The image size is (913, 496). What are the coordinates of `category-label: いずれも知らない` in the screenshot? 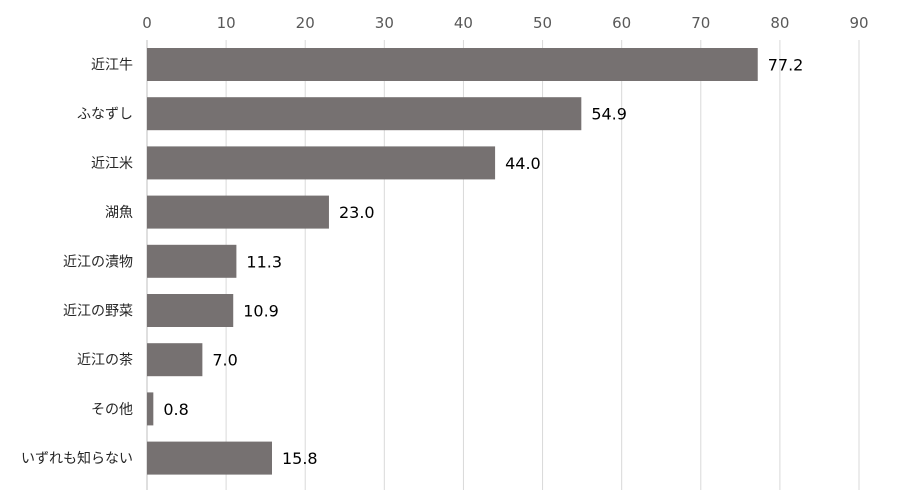 It's located at (77, 458).